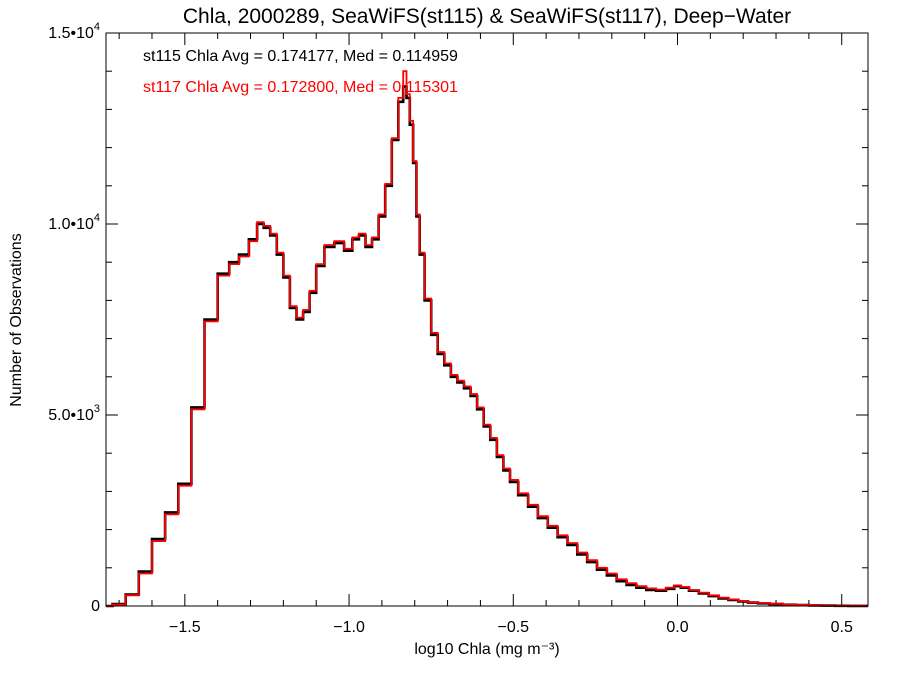 The image size is (900, 675). Describe the element at coordinates (71, 33) in the screenshot. I see `y-tick-mantissa: 1.5•10` at that location.